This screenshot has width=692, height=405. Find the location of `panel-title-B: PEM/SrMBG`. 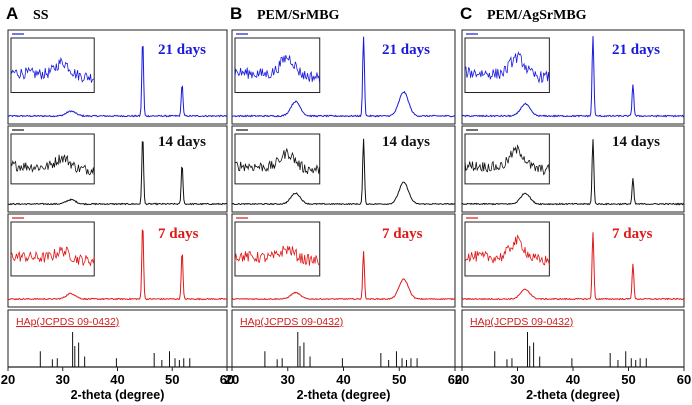

panel-title-B: PEM/SrMBG is located at coordinates (298, 15).